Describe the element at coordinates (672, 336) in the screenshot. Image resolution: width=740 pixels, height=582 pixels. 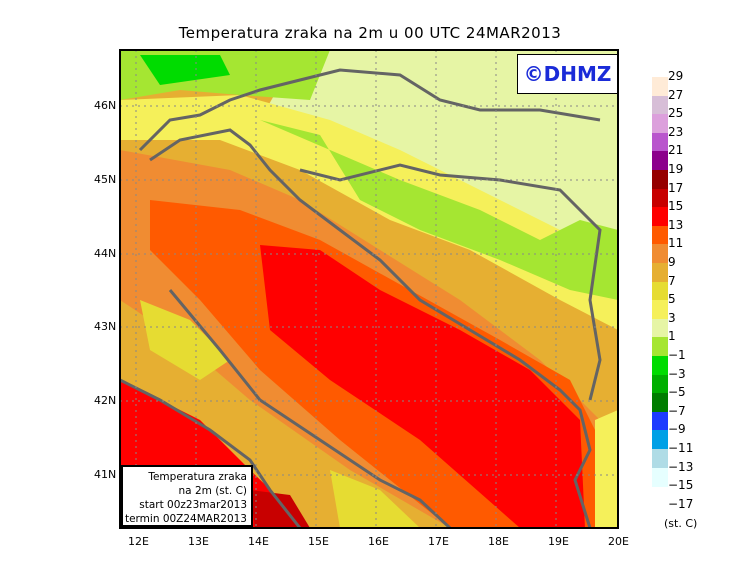
I see `legend-label: 1` at that location.